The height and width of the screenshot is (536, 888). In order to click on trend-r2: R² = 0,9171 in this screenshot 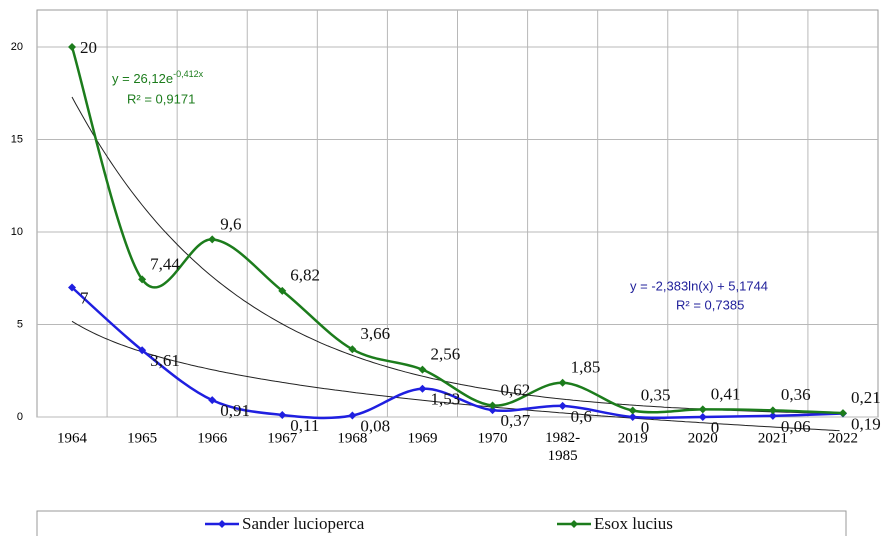, I will do `click(161, 98)`.